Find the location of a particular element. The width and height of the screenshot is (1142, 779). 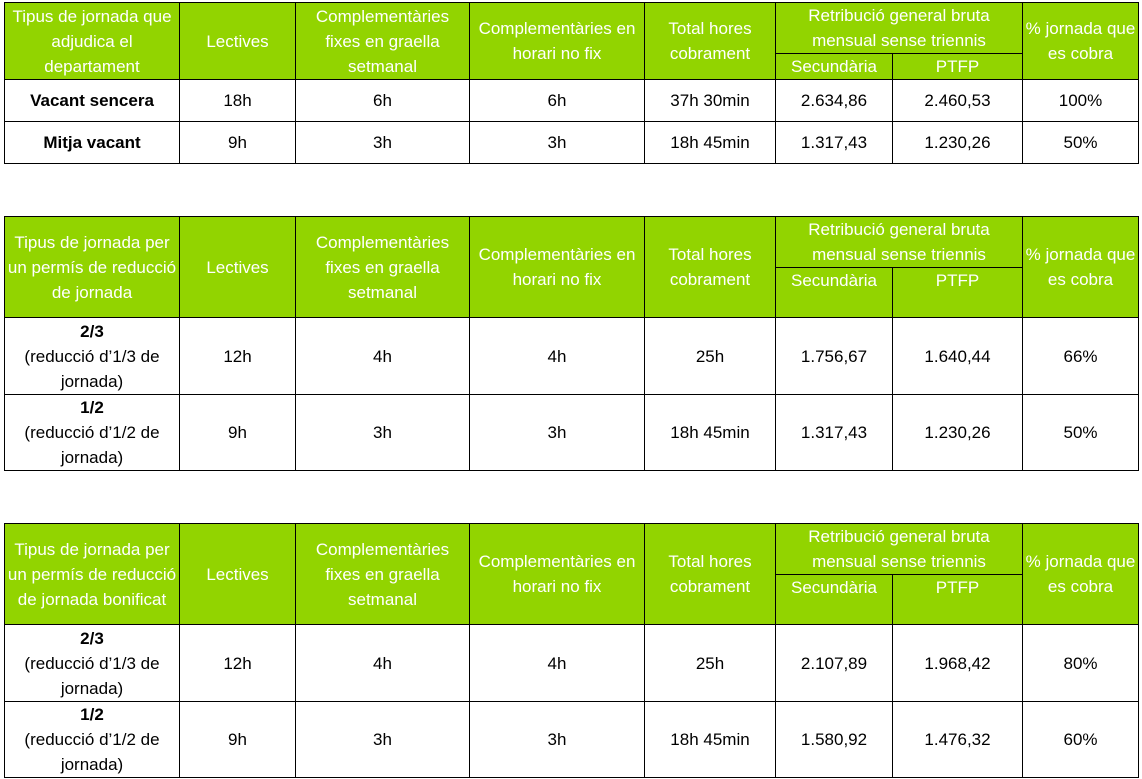

cell-ptfp: 1.476,32 is located at coordinates (957, 739).